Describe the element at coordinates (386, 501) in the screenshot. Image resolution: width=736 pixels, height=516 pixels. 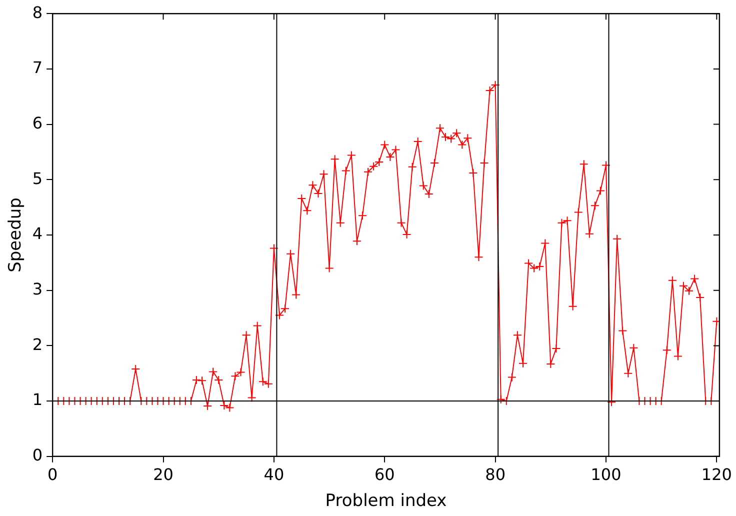
I see `x-axis-title: Problem index` at that location.